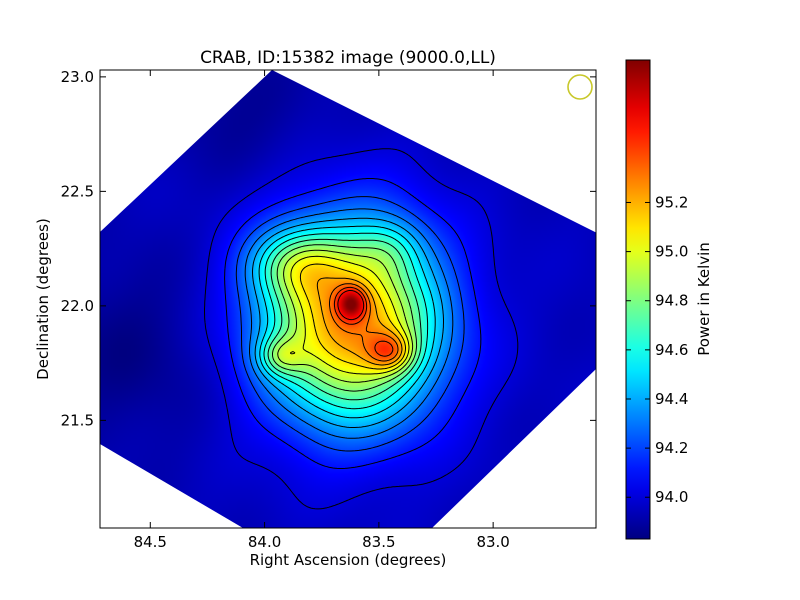  I want to click on x-tick-label: 83.0, so click(492, 542).